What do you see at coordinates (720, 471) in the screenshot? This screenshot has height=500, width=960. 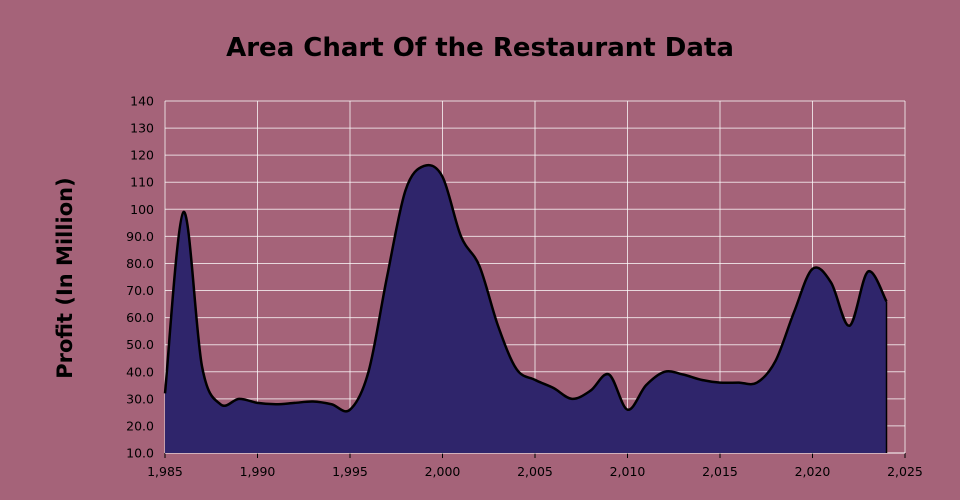 I see `x-tick-label: 2,015` at bounding box center [720, 471].